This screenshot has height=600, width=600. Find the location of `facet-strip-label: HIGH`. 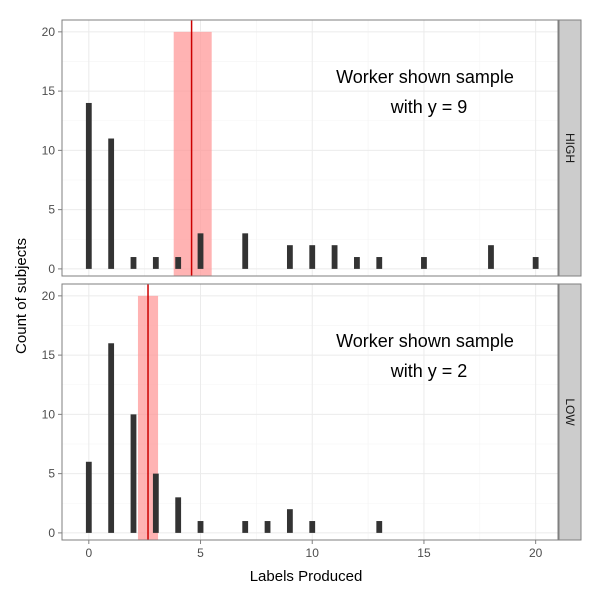

facet-strip-label: HIGH is located at coordinates (570, 148).